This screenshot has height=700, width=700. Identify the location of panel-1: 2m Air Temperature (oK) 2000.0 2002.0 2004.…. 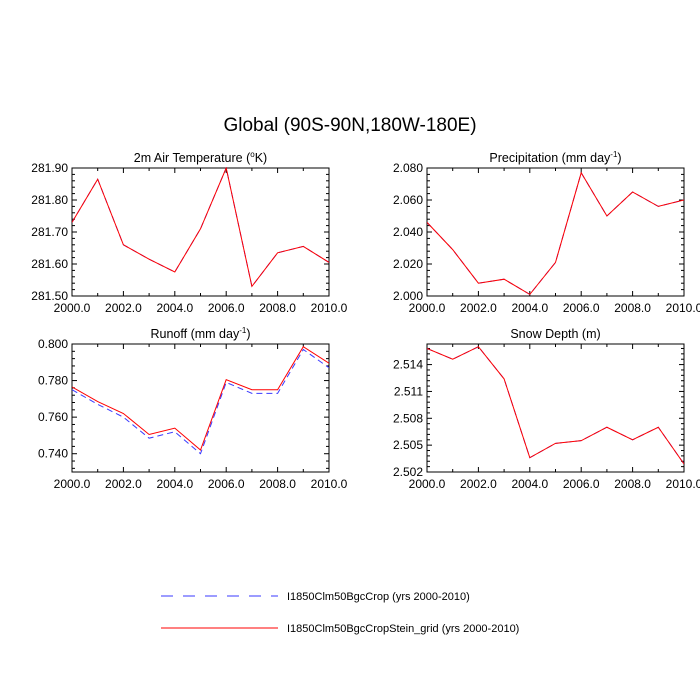
(189, 232).